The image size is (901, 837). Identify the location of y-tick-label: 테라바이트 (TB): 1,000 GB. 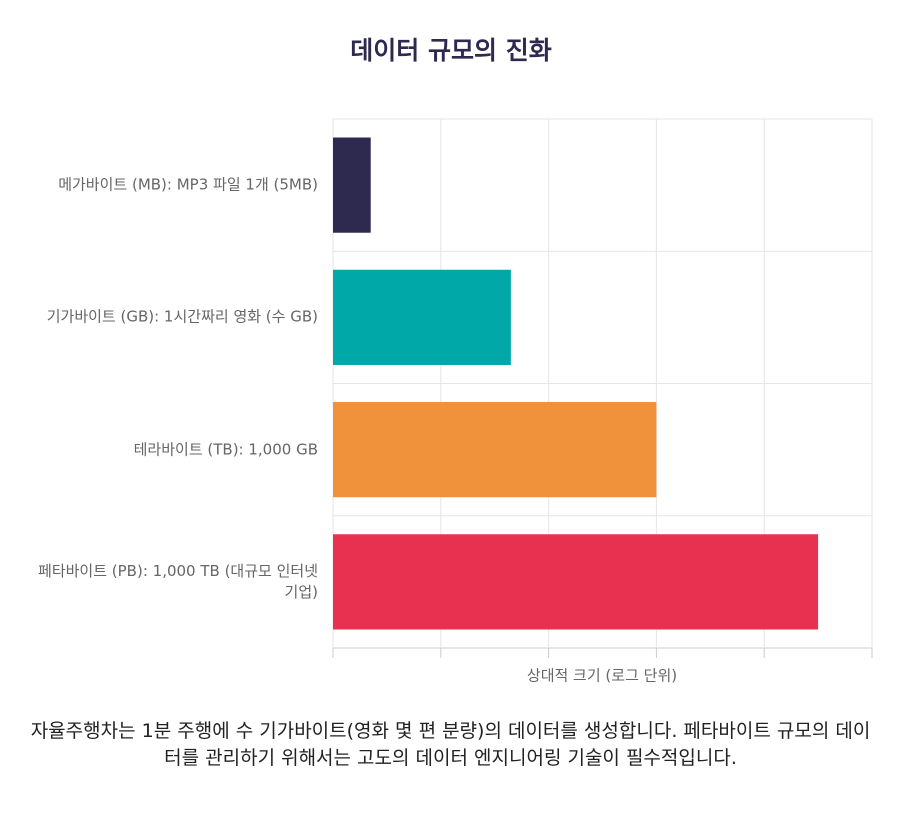
(225, 449).